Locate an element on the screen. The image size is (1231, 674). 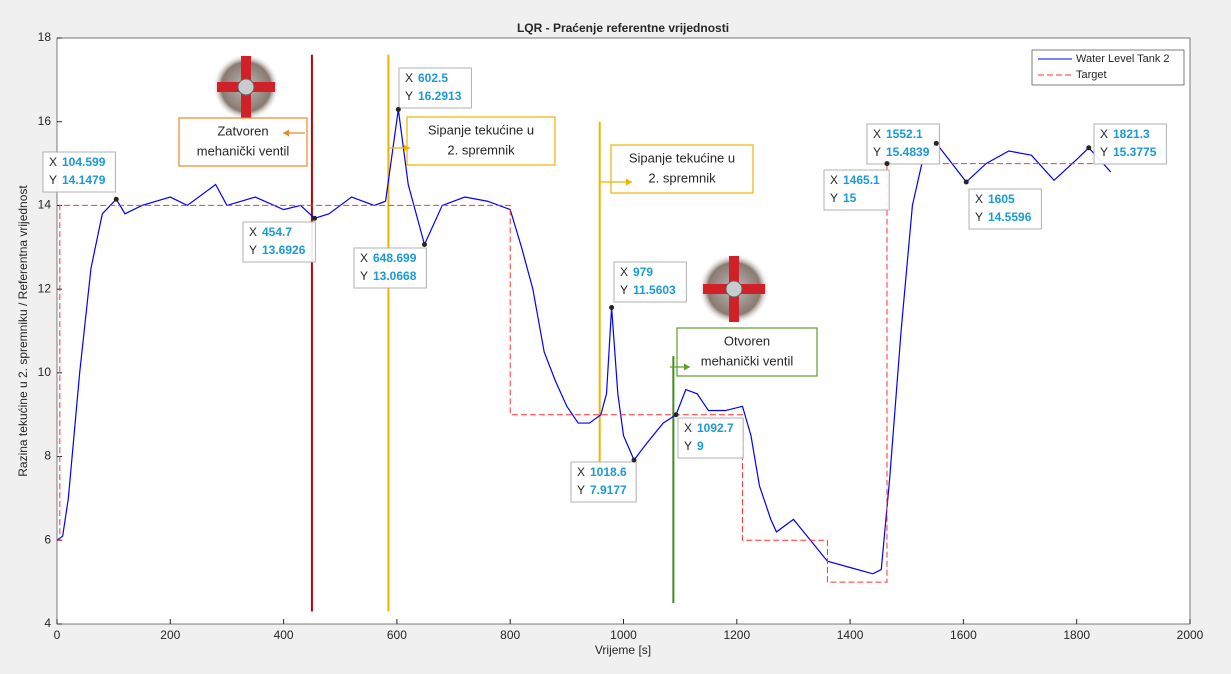
y-tick-label: 6 is located at coordinates (47, 539).